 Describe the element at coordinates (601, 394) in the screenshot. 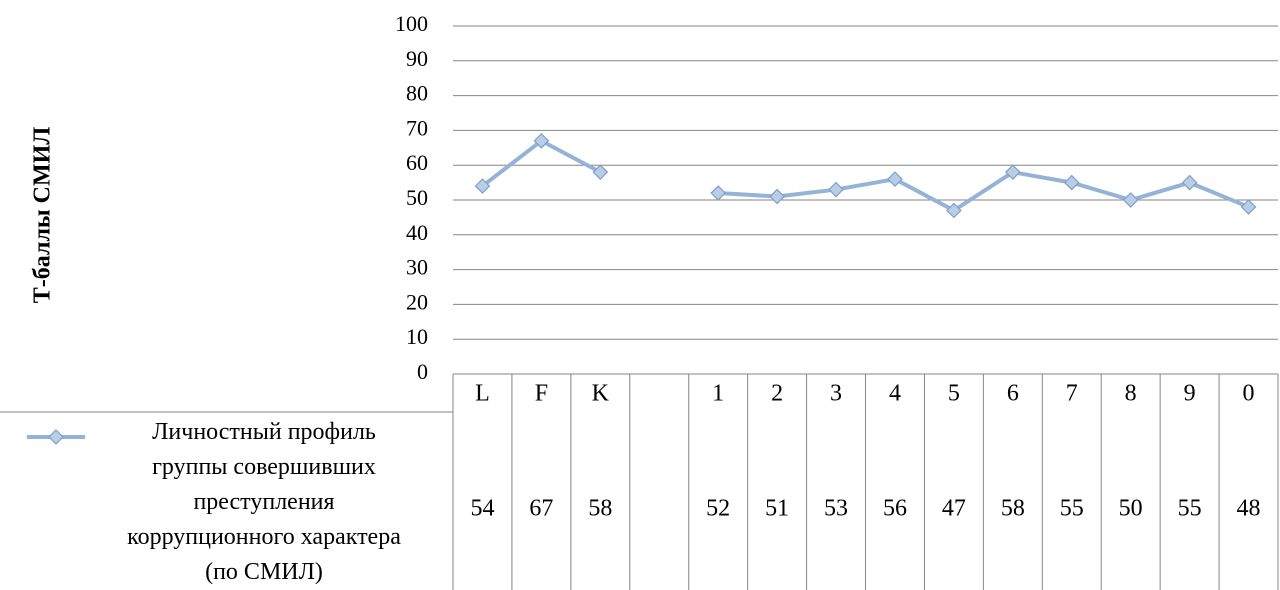

I see `x-tick-label: K` at that location.